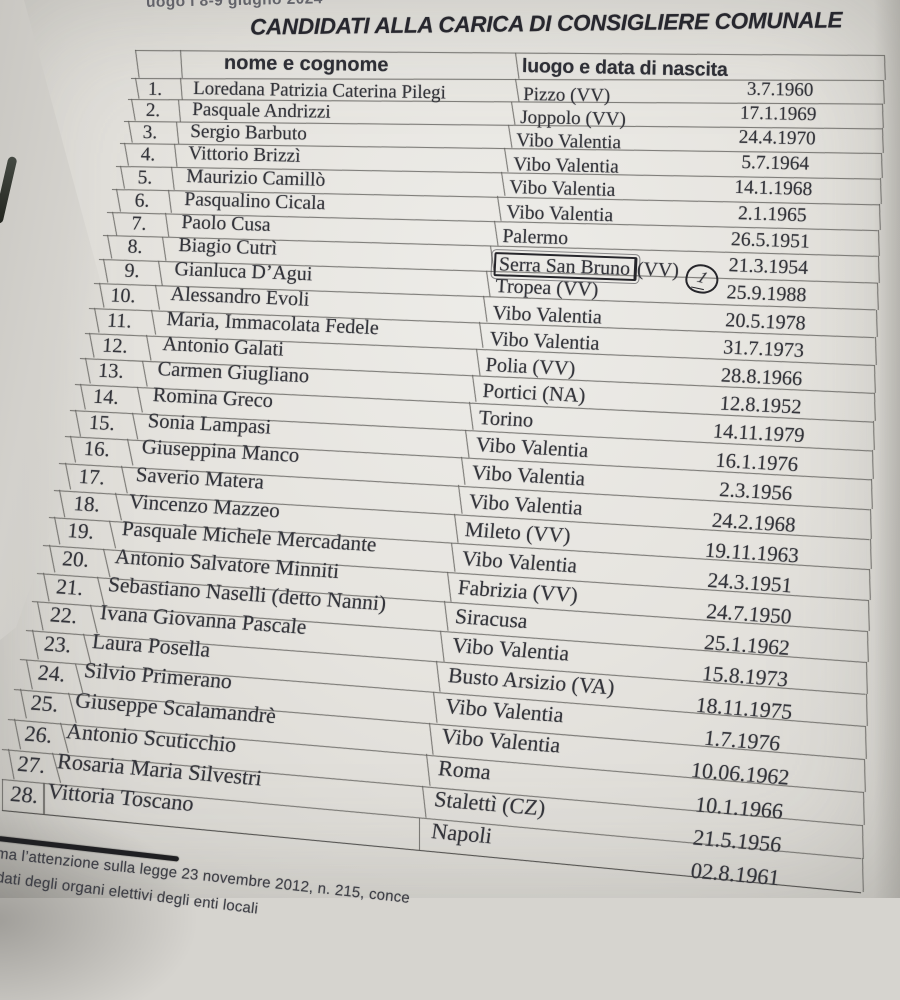 The width and height of the screenshot is (900, 1000). I want to click on birth-place: Siracusa, so click(491, 618).